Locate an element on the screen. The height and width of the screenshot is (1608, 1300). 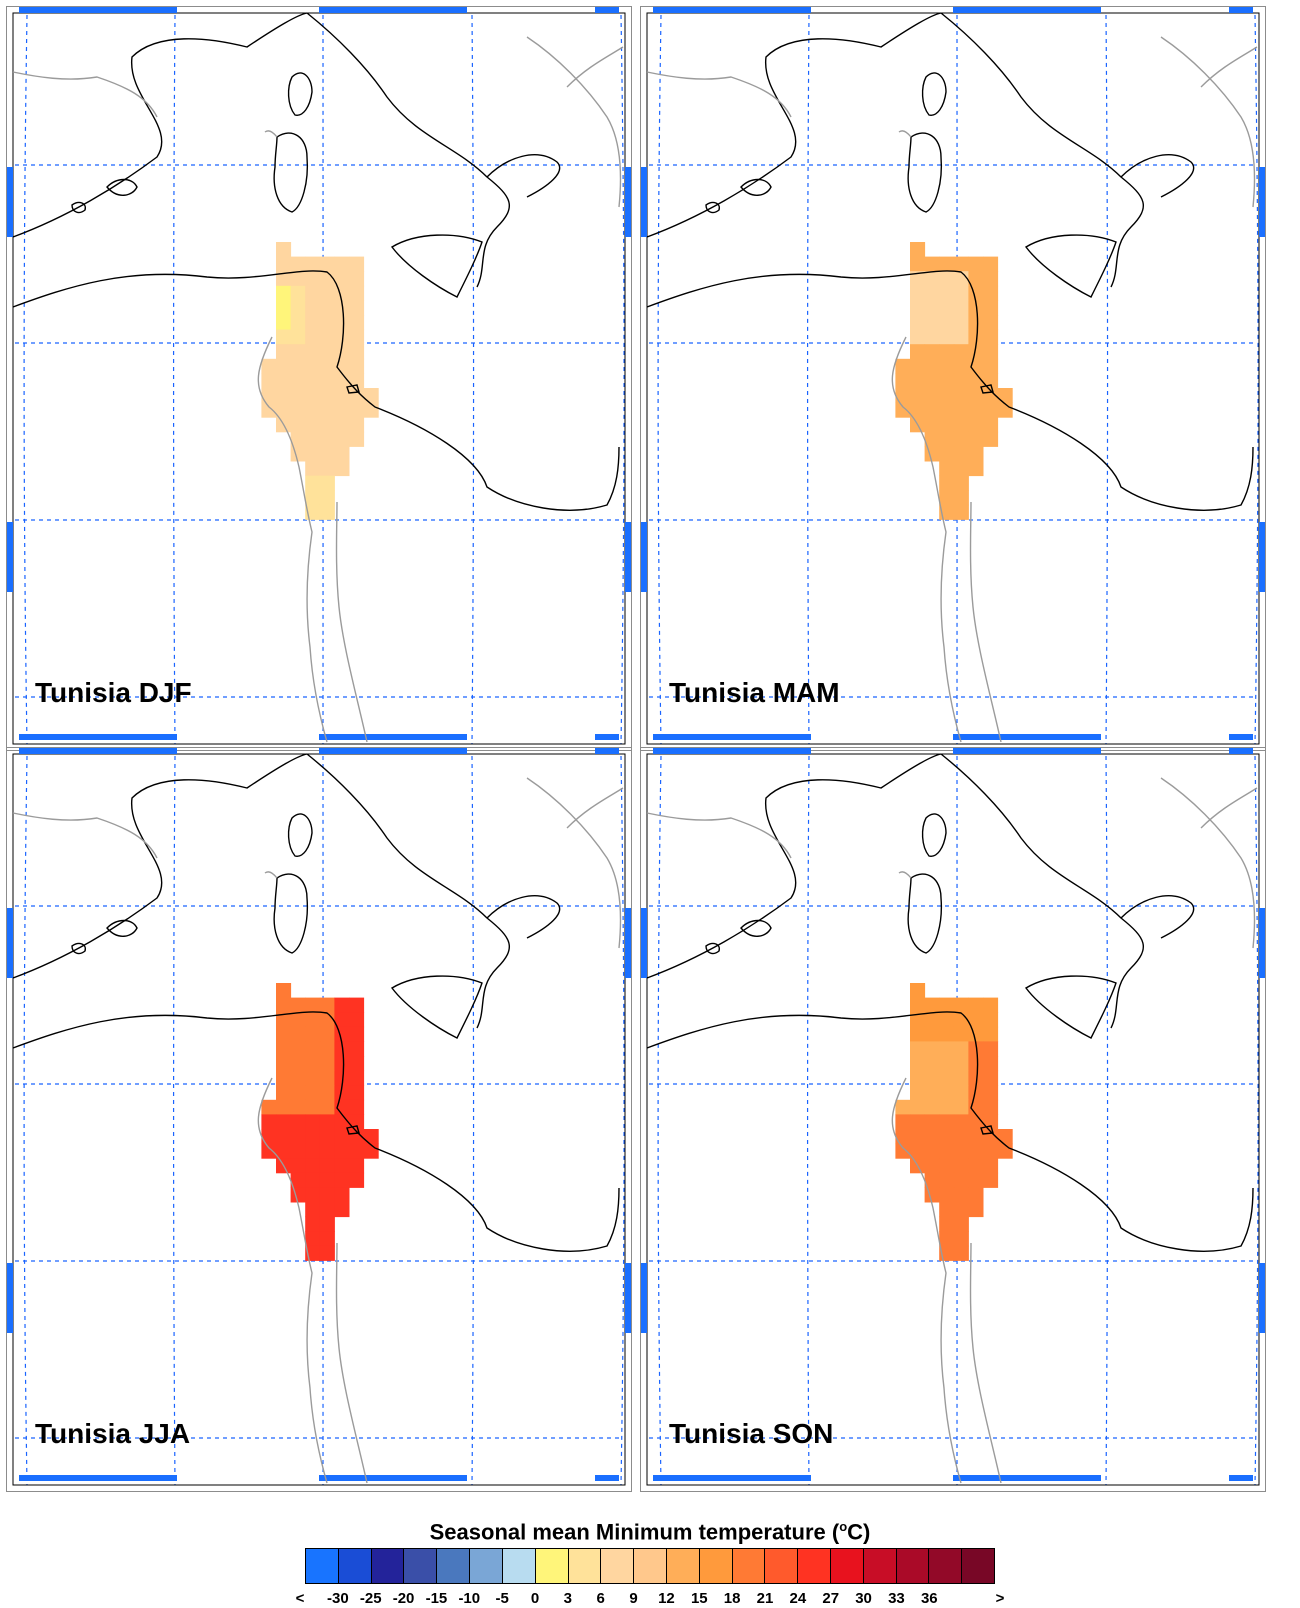
panel-label-son: Tunisia SON is located at coordinates (751, 1434).